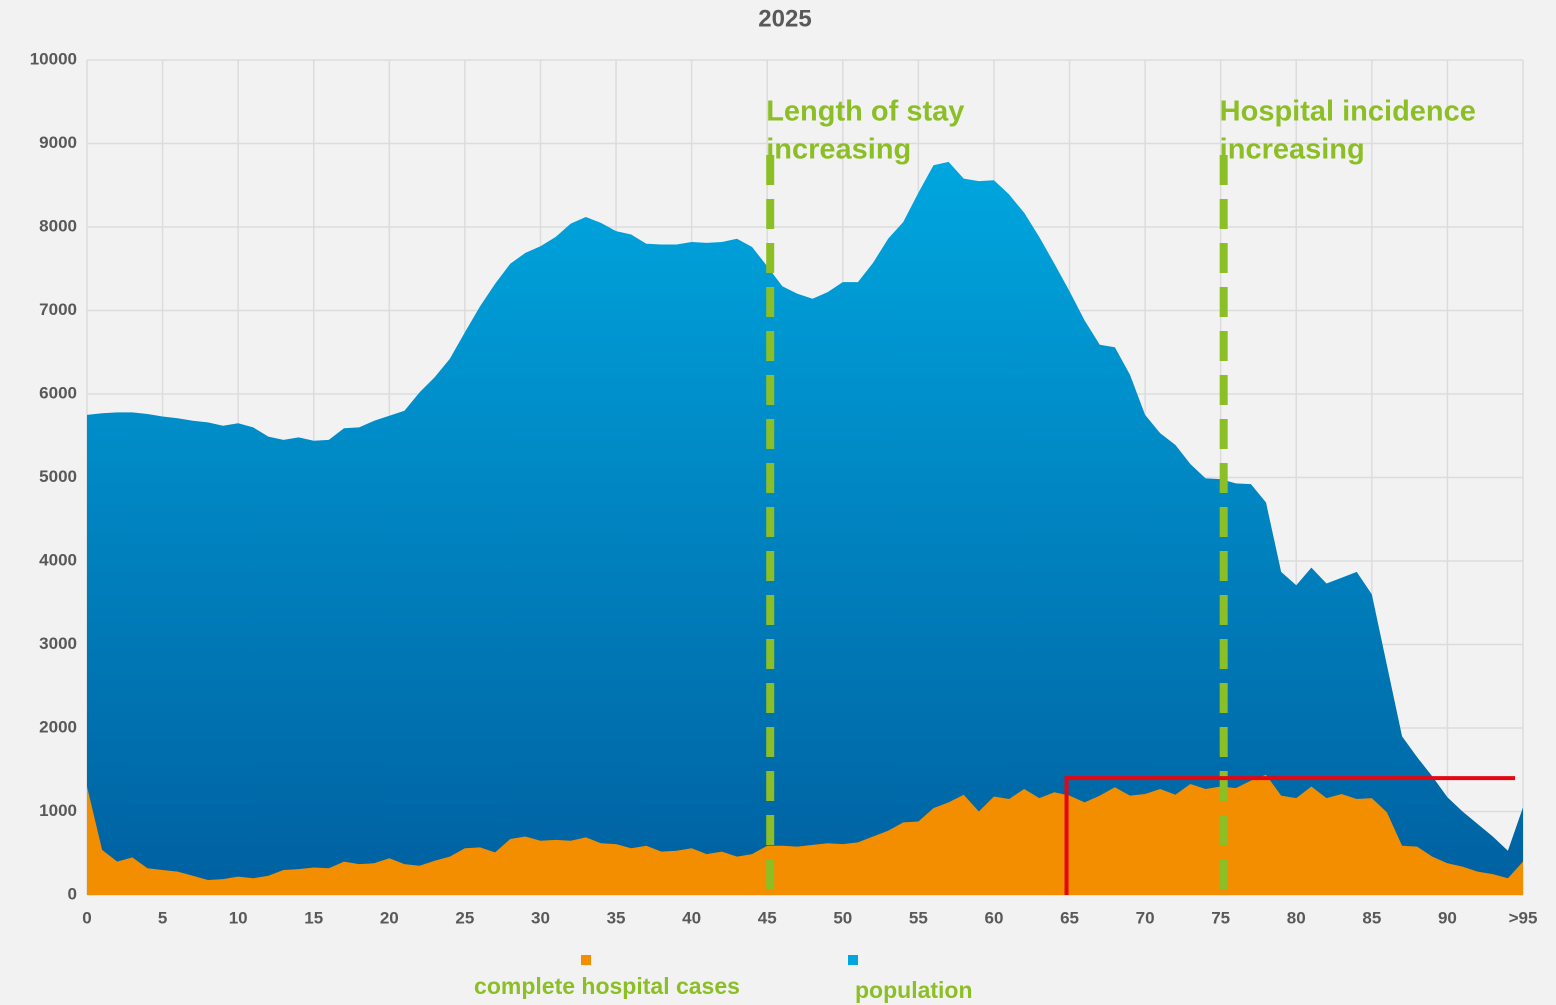 This screenshot has height=1005, width=1556. What do you see at coordinates (1145, 917) in the screenshot?
I see `x-tick-label: 70` at bounding box center [1145, 917].